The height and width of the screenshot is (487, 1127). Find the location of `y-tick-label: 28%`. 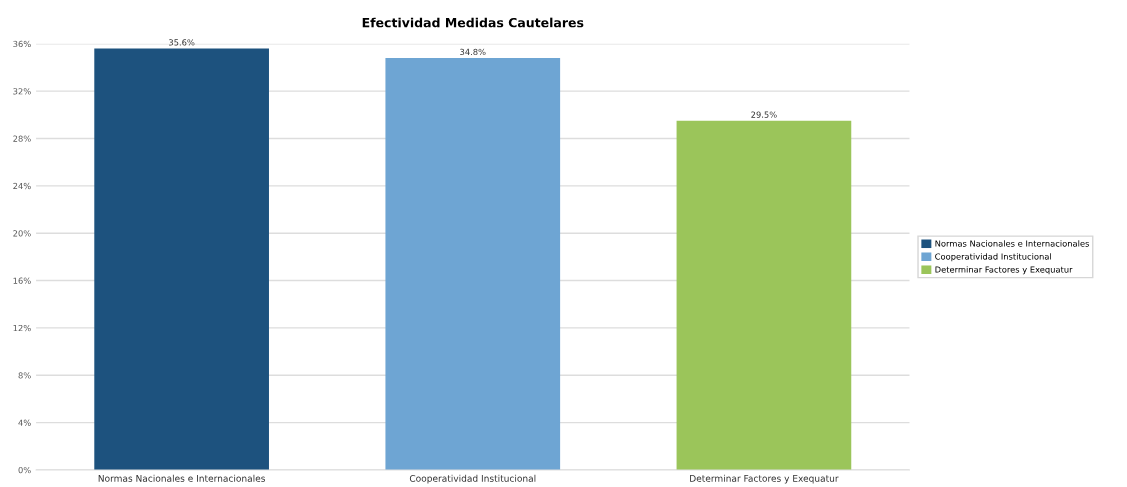

y-tick-label: 28% is located at coordinates (22, 138).